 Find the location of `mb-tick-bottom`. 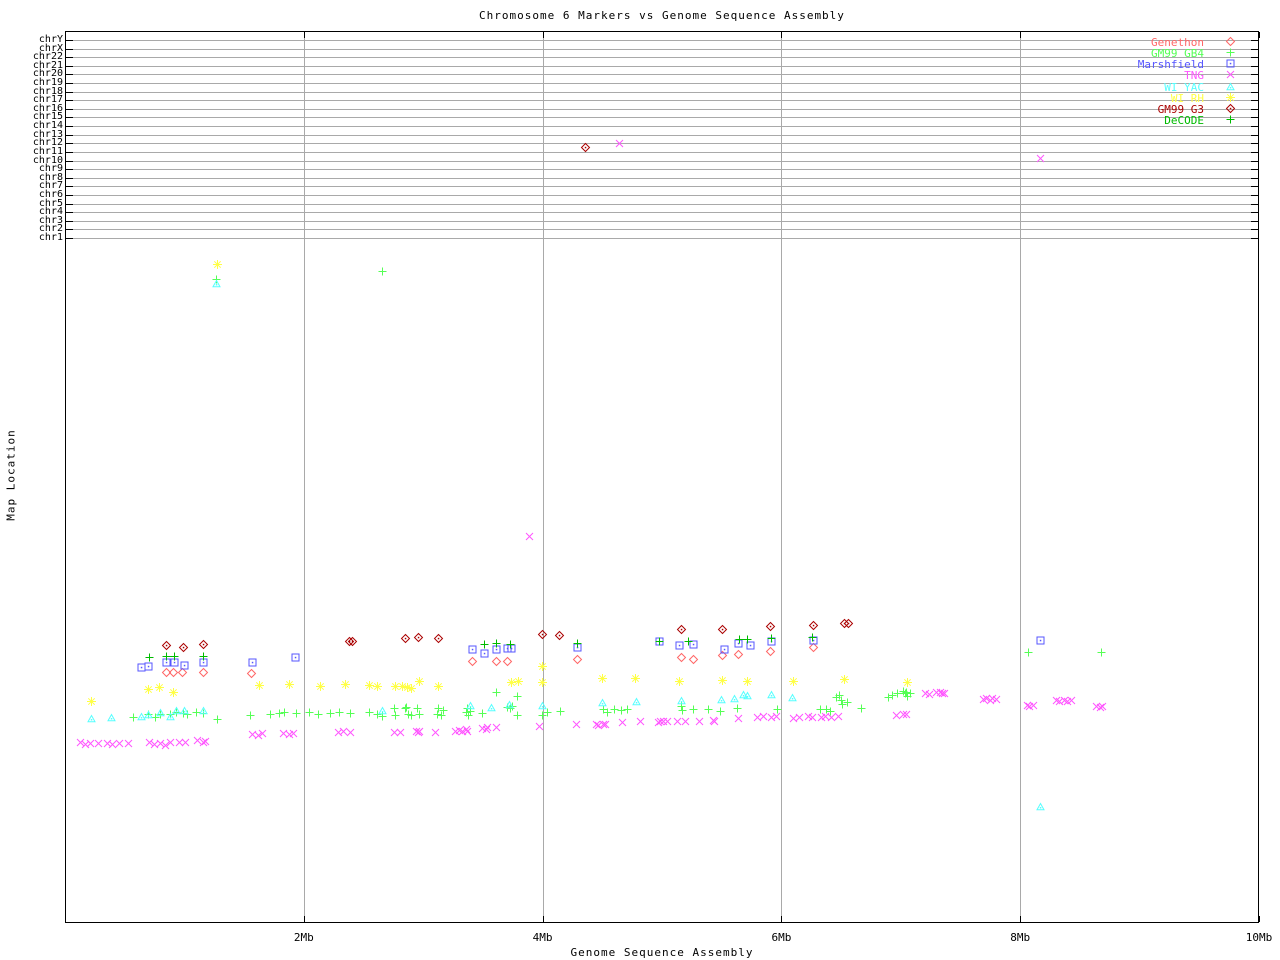

mb-tick-bottom is located at coordinates (1259, 919).